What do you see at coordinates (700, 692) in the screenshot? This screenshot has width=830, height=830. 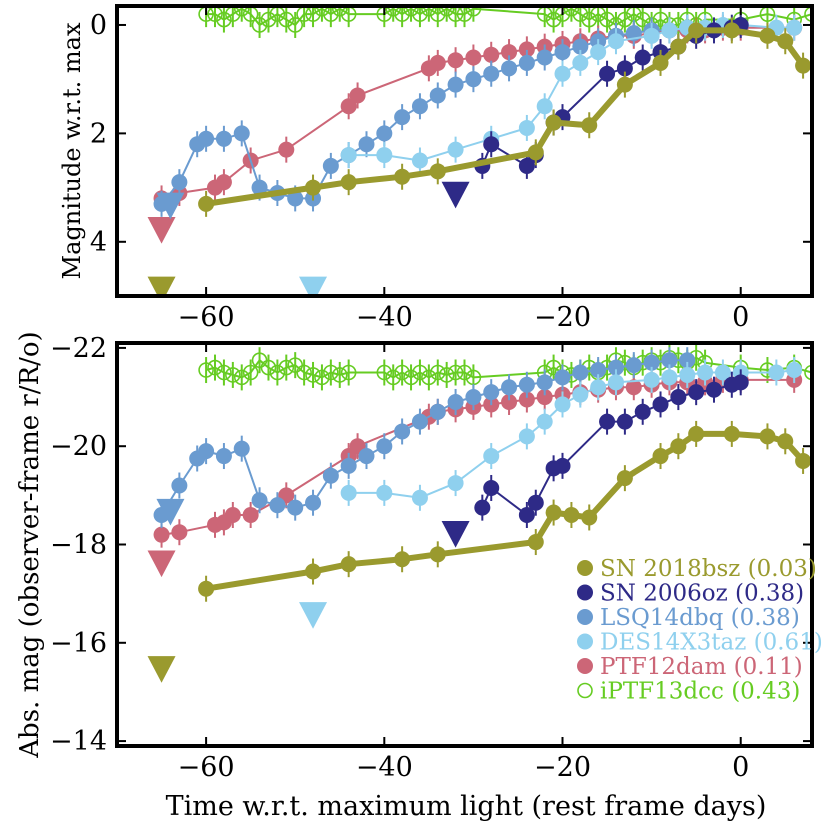 I see `legend-label: iPTF13dcc (0.43)` at bounding box center [700, 692].